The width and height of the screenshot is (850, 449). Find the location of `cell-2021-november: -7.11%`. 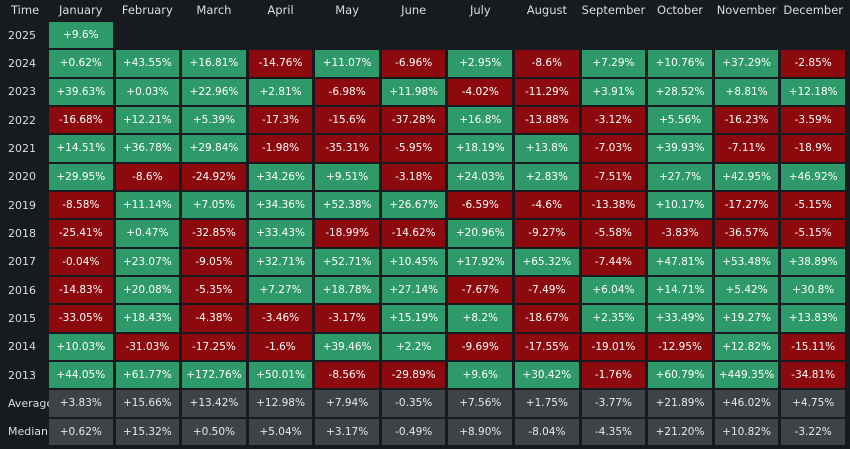

cell-2021-november: -7.11% is located at coordinates (746, 148).